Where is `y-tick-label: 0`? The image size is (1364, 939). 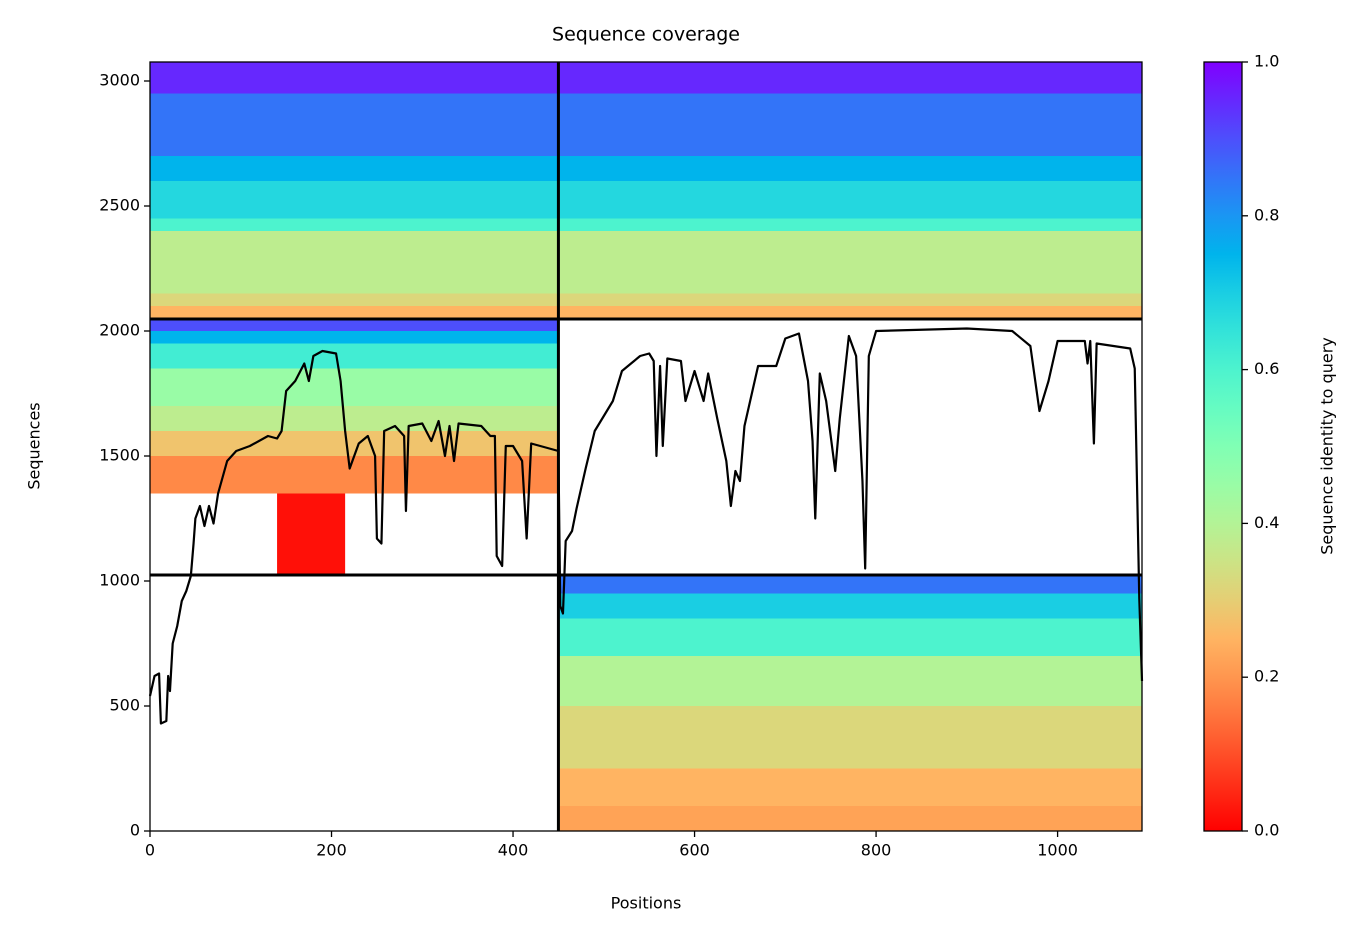 y-tick-label: 0 is located at coordinates (135, 830).